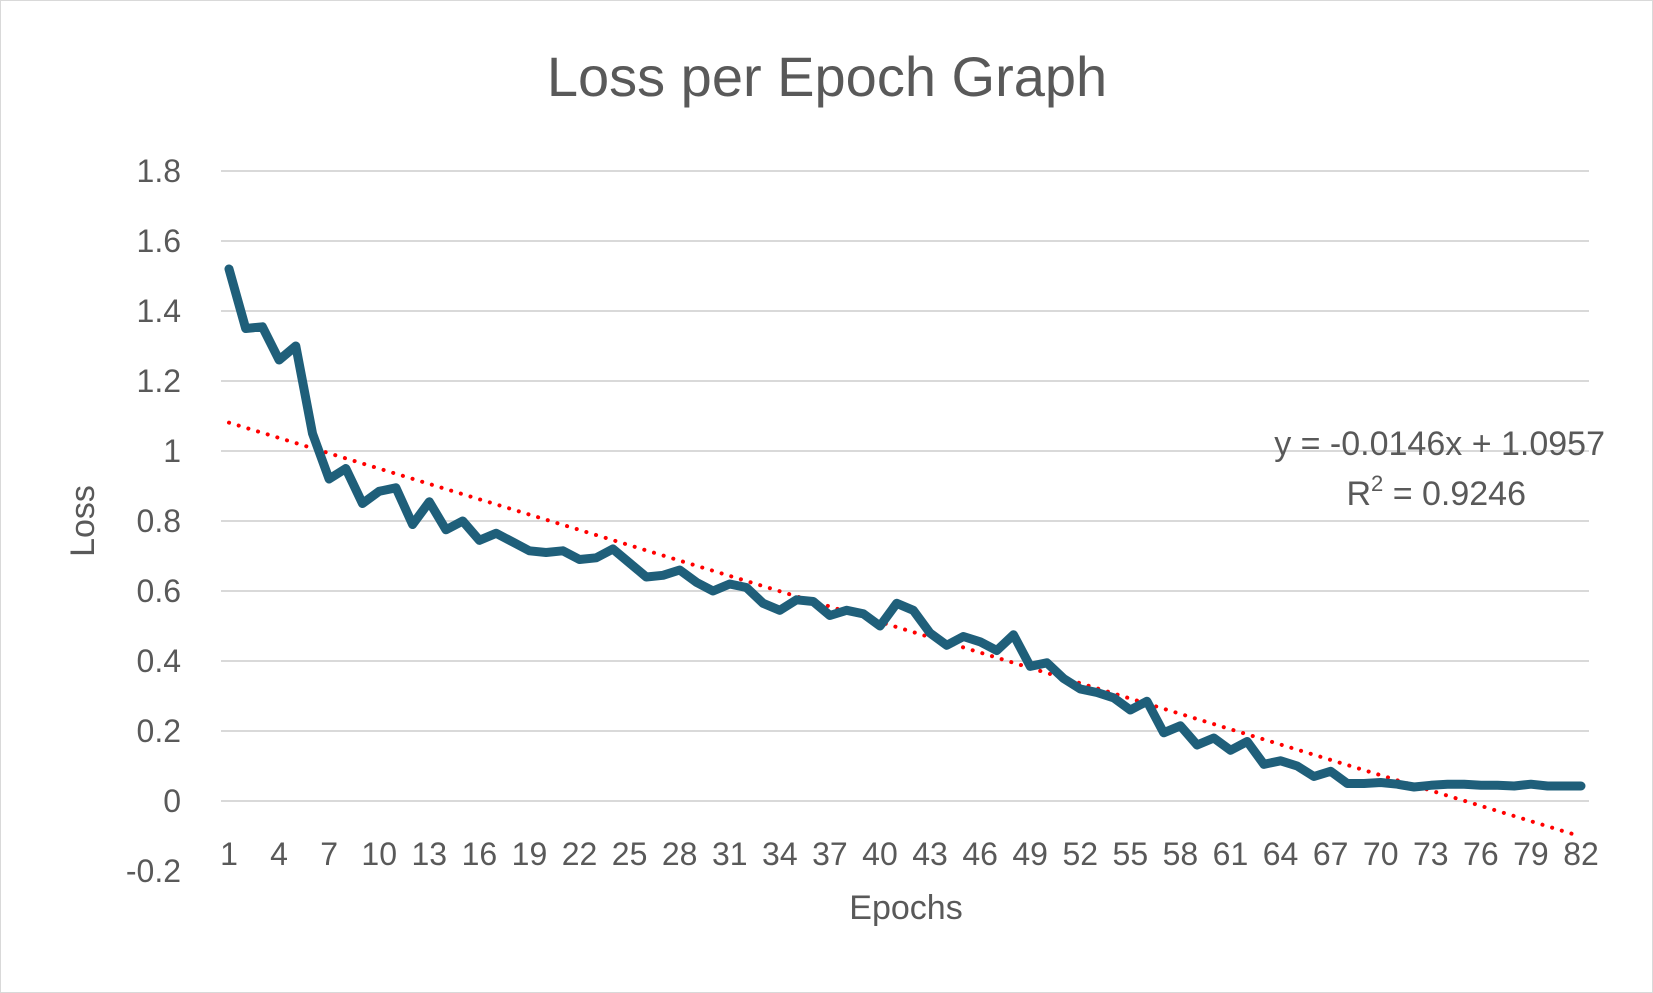  I want to click on x-tick-label: 46, so click(980, 854).